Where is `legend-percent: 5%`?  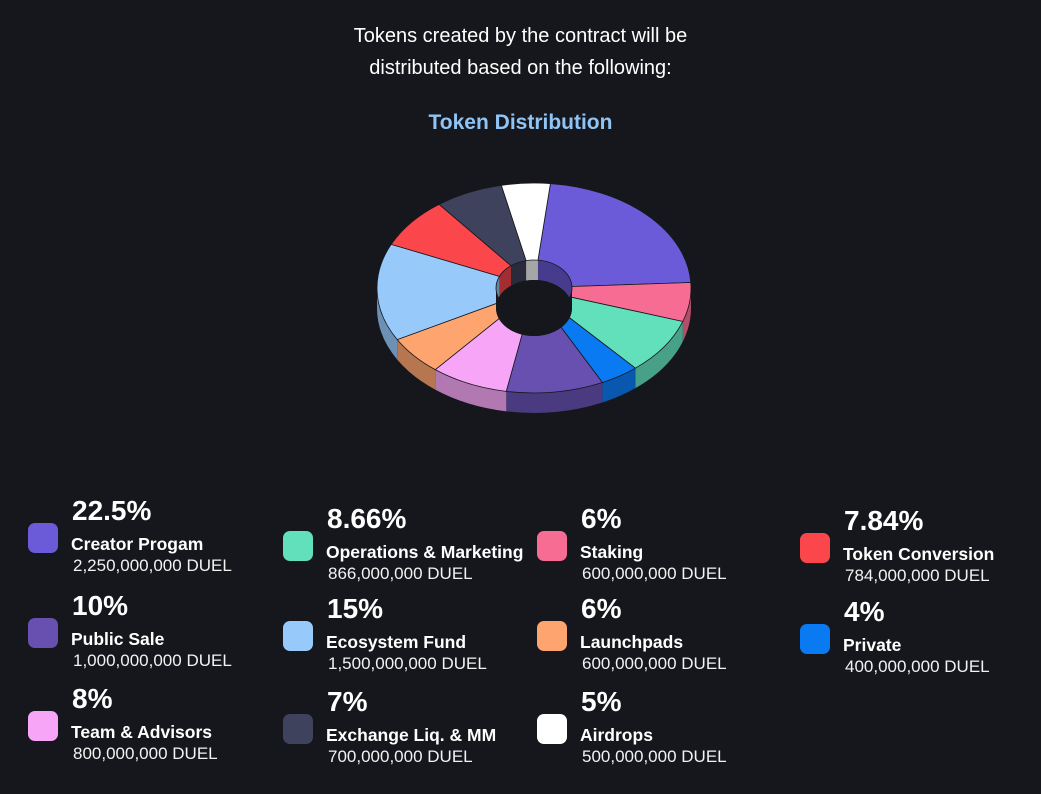
legend-percent: 5% is located at coordinates (601, 701).